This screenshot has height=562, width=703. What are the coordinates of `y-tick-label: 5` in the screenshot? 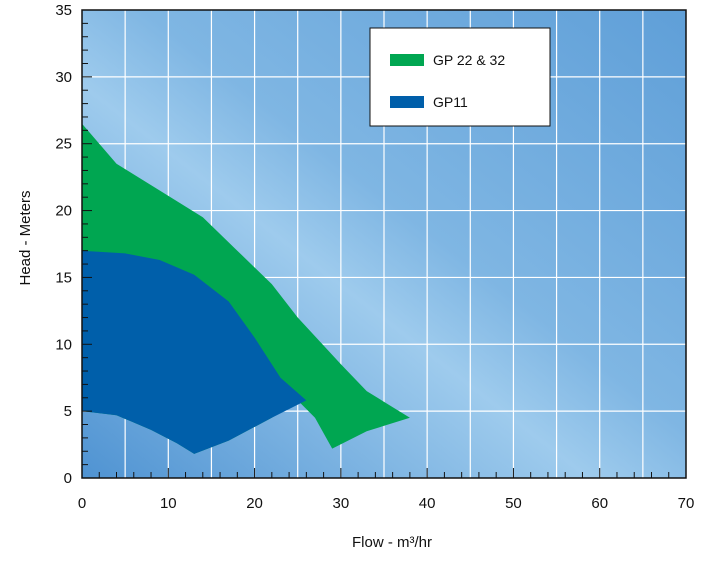 It's located at (68, 411).